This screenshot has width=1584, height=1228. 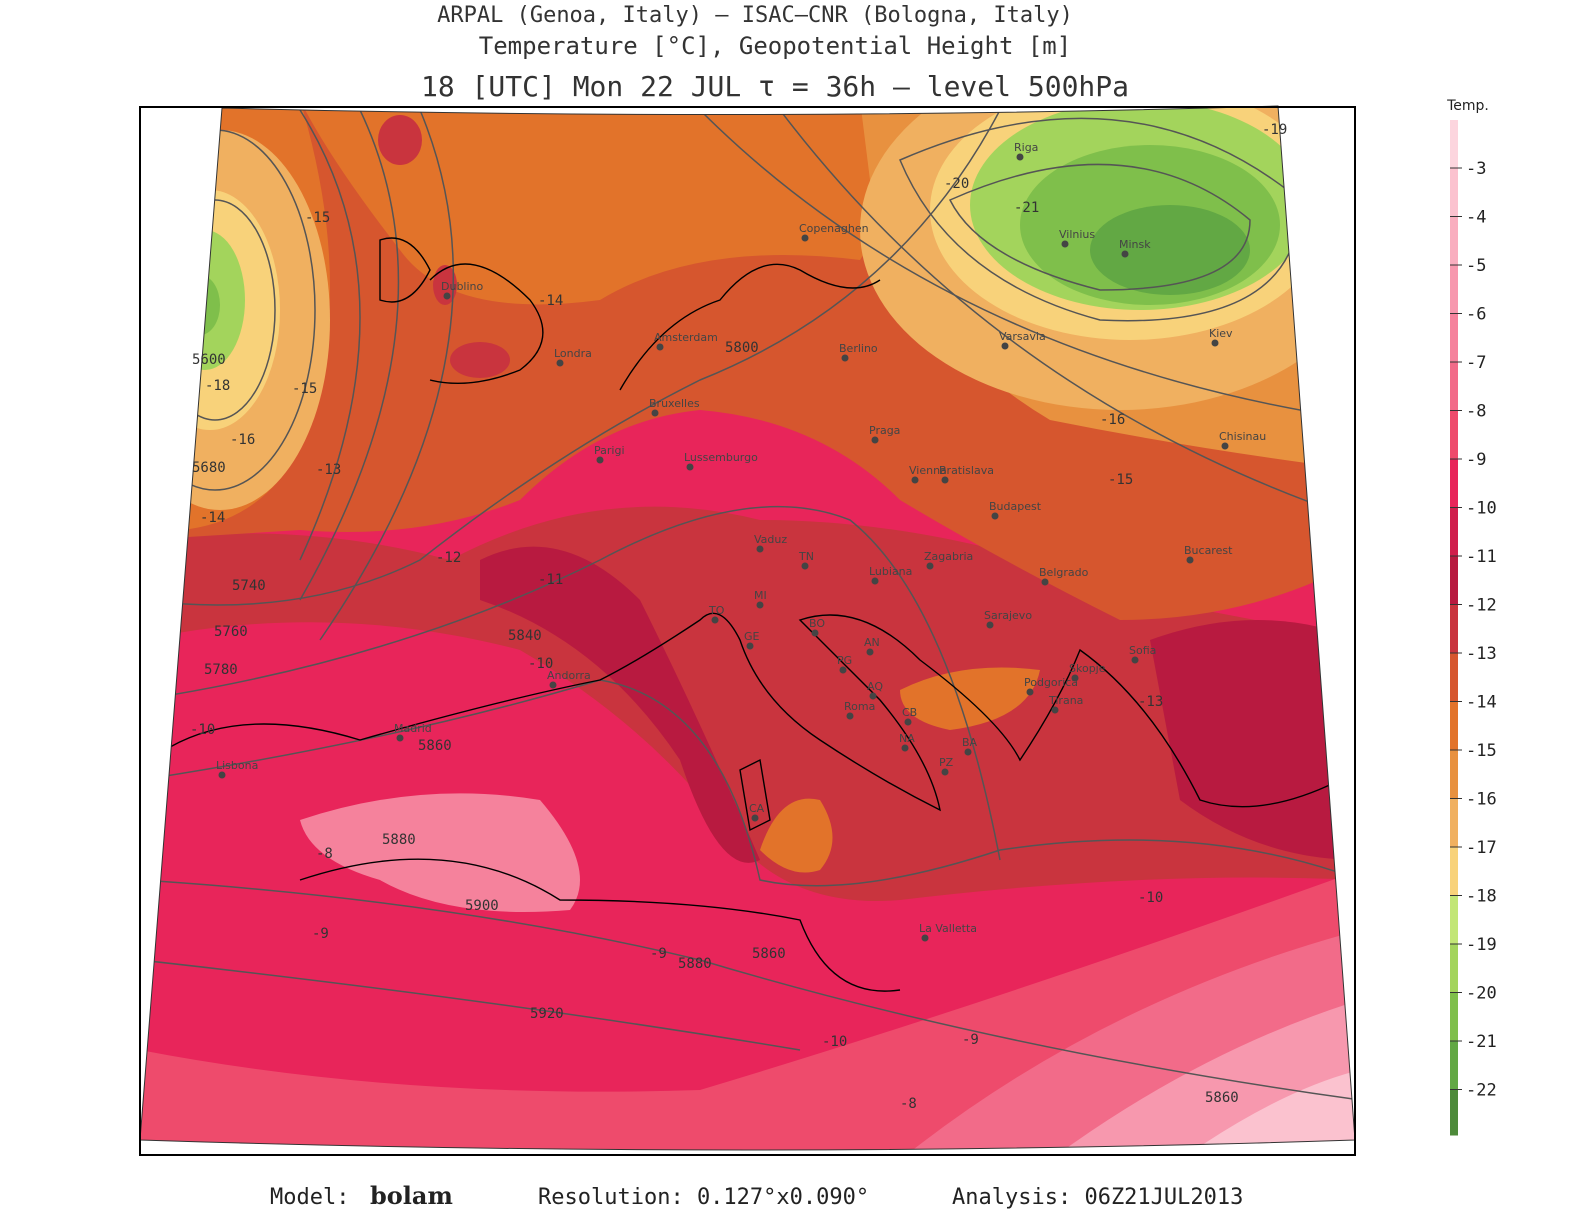 What do you see at coordinates (674, 403) in the screenshot?
I see `city-label: Bruxelles` at bounding box center [674, 403].